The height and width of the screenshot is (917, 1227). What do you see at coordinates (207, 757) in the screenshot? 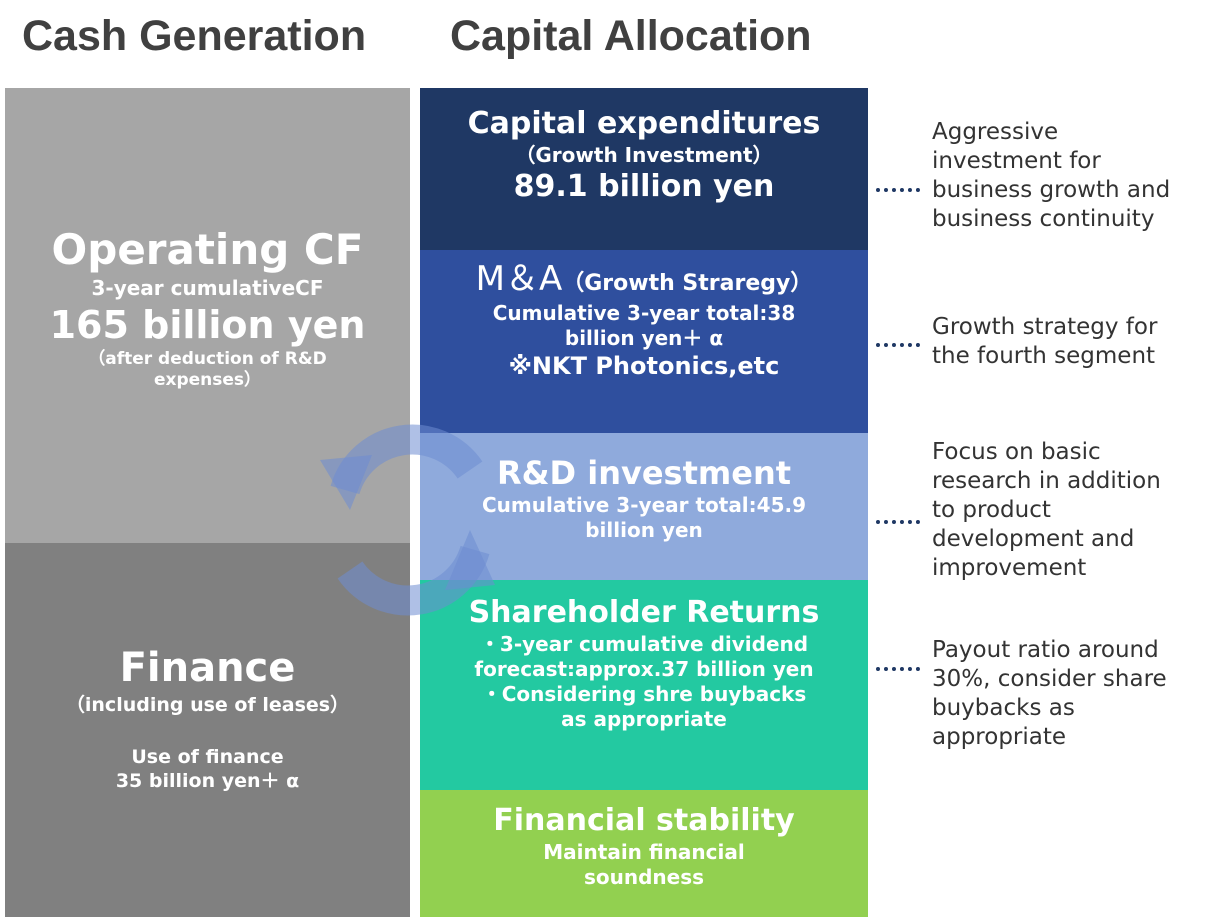
I see `text-line: Use of finance` at bounding box center [207, 757].